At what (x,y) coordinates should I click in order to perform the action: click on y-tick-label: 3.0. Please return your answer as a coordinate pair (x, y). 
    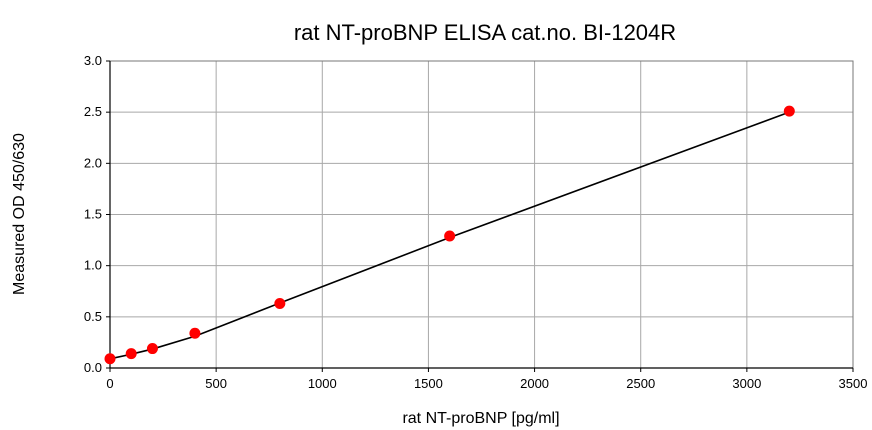
    Looking at the image, I should click on (93, 60).